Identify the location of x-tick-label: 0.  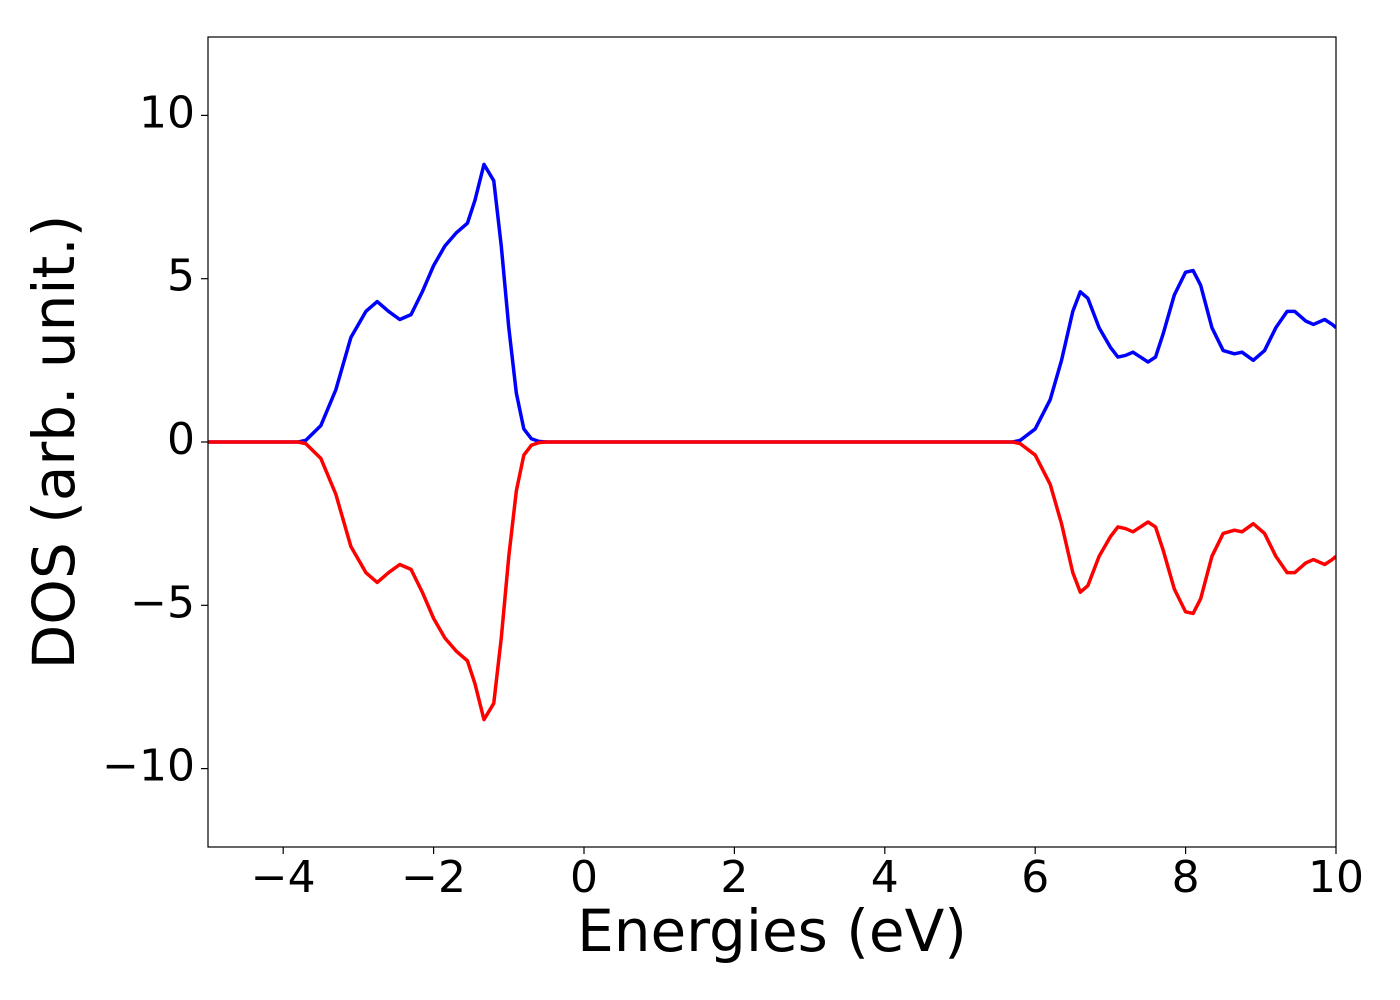
(584, 877).